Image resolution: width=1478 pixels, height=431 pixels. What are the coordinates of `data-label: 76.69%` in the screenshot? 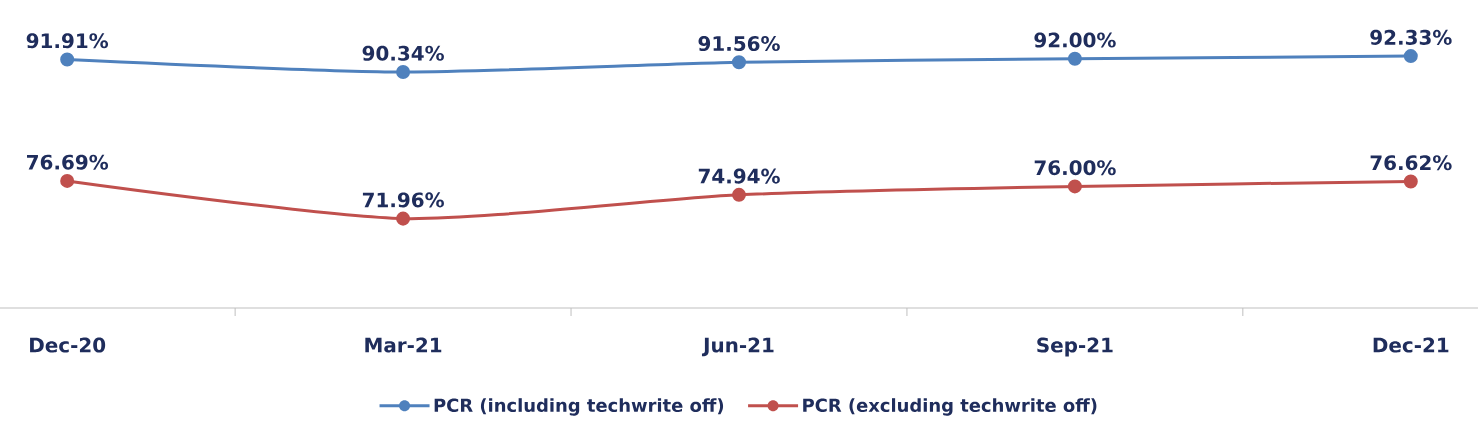 It's located at (68, 162).